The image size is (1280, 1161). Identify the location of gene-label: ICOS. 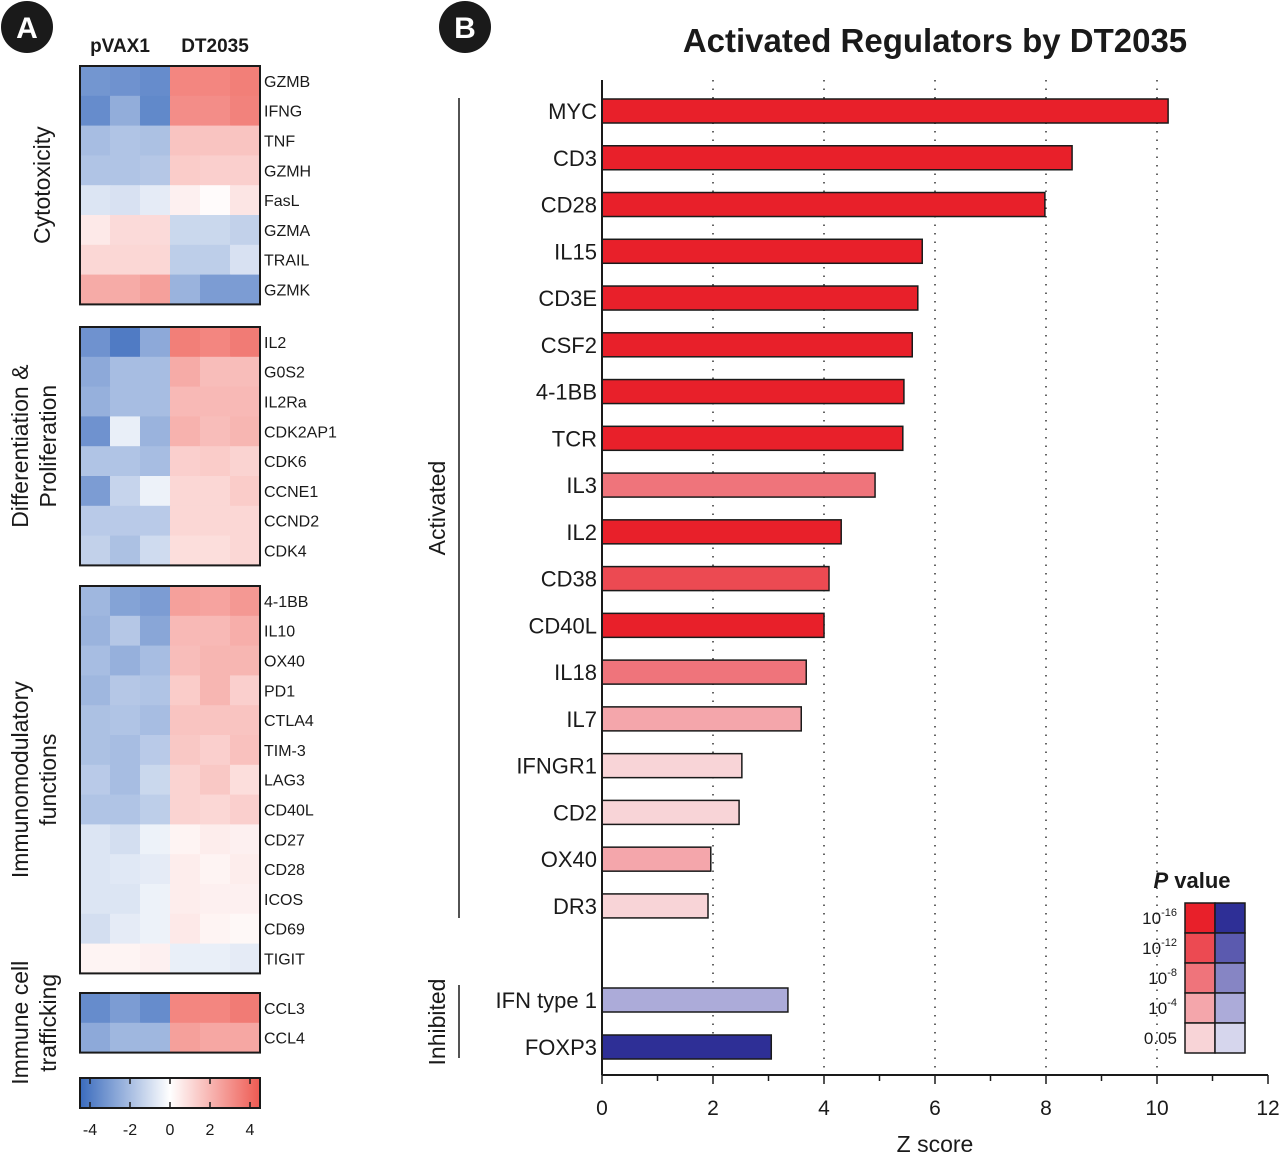
(283, 900).